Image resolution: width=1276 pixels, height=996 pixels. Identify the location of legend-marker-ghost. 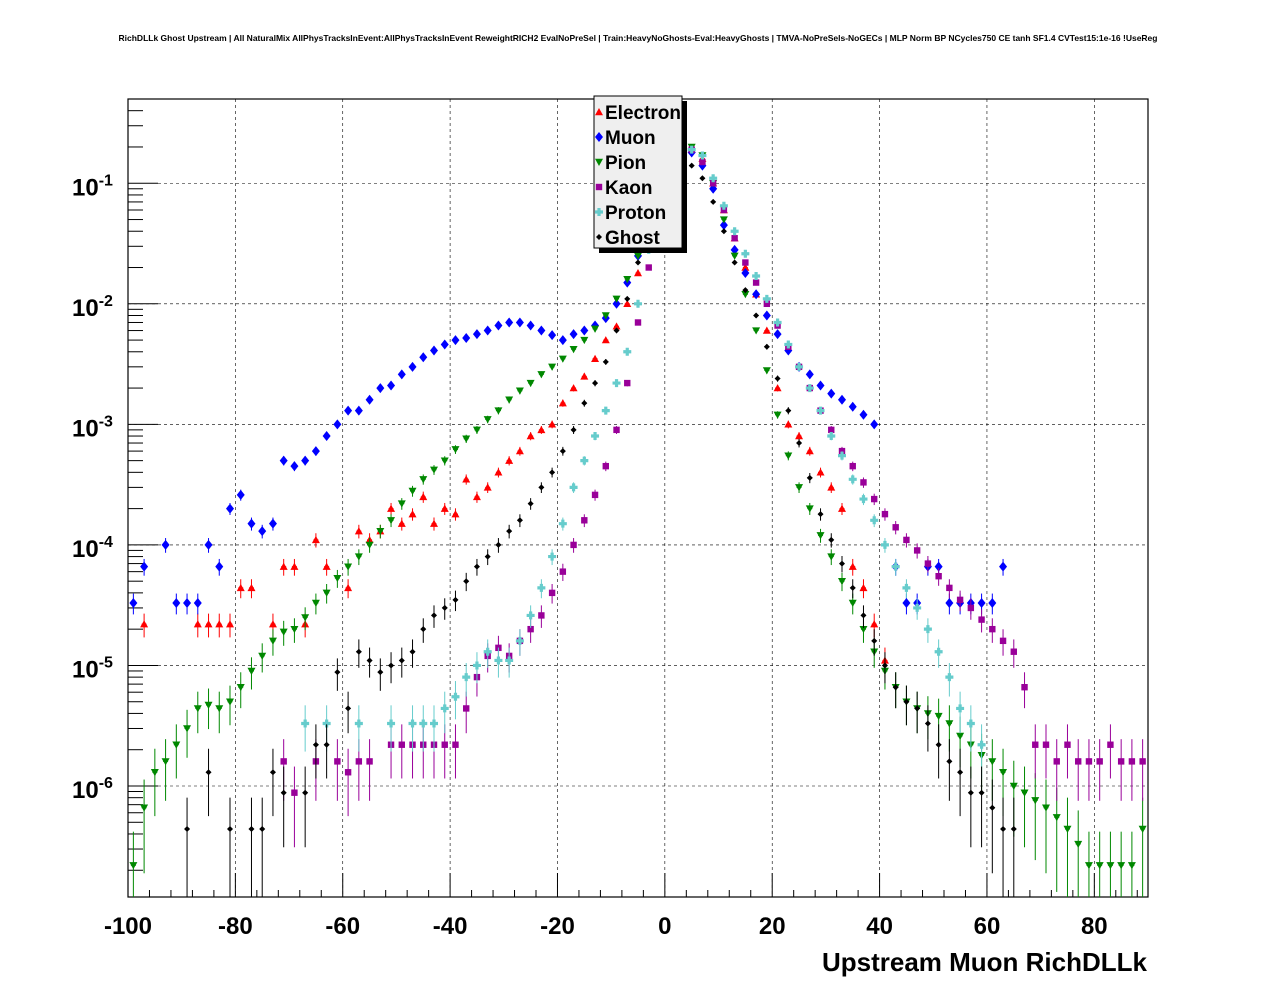
(599, 237).